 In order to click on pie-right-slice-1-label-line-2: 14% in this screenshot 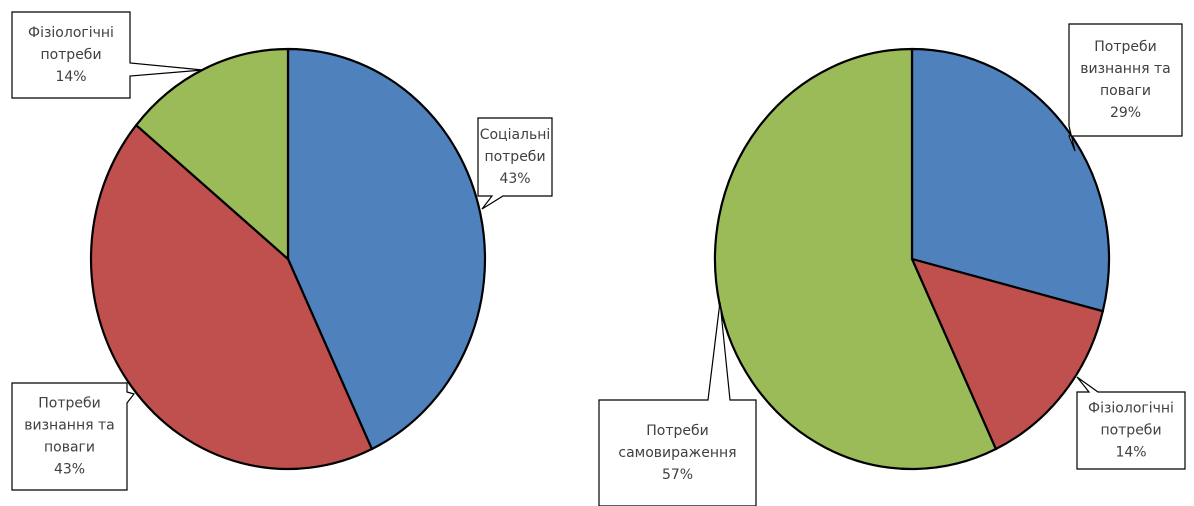, I will do `click(1130, 453)`.